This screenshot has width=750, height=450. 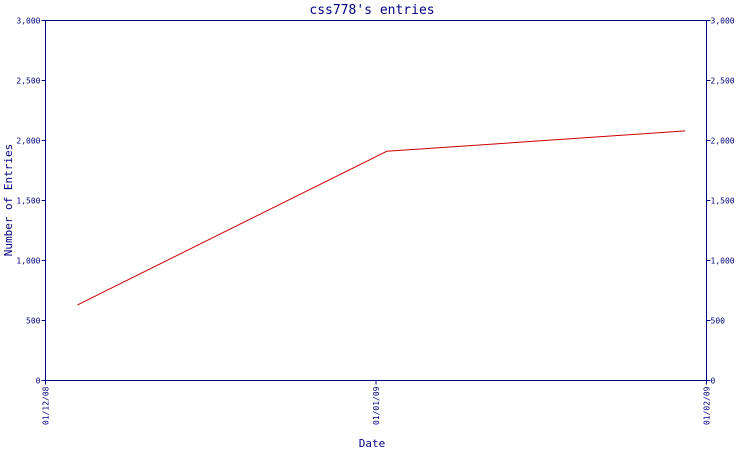 What do you see at coordinates (723, 21) in the screenshot?
I see `y-tick-label-right: 3,000` at bounding box center [723, 21].